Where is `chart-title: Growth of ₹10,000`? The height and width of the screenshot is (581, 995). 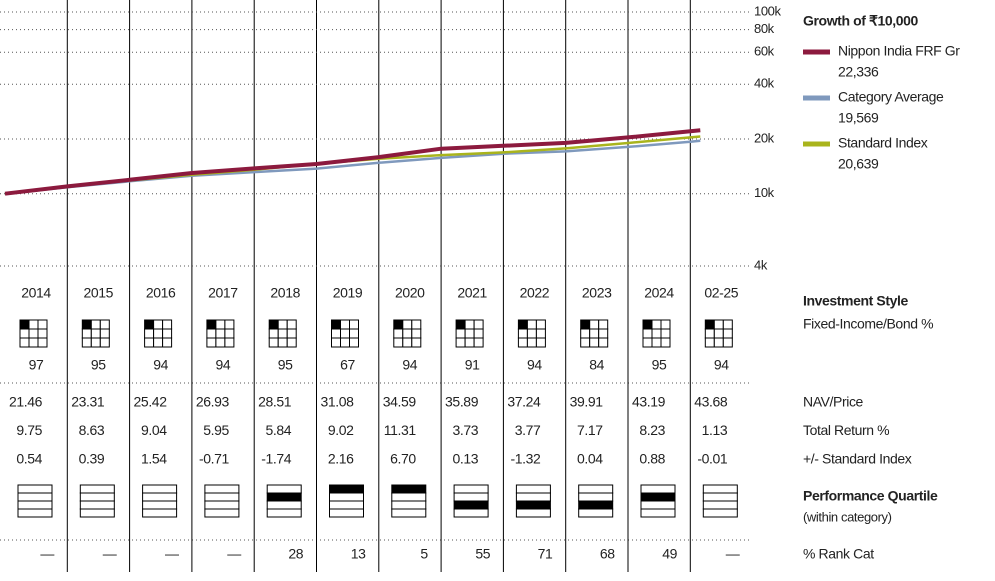 chart-title: Growth of ₹10,000 is located at coordinates (861, 21).